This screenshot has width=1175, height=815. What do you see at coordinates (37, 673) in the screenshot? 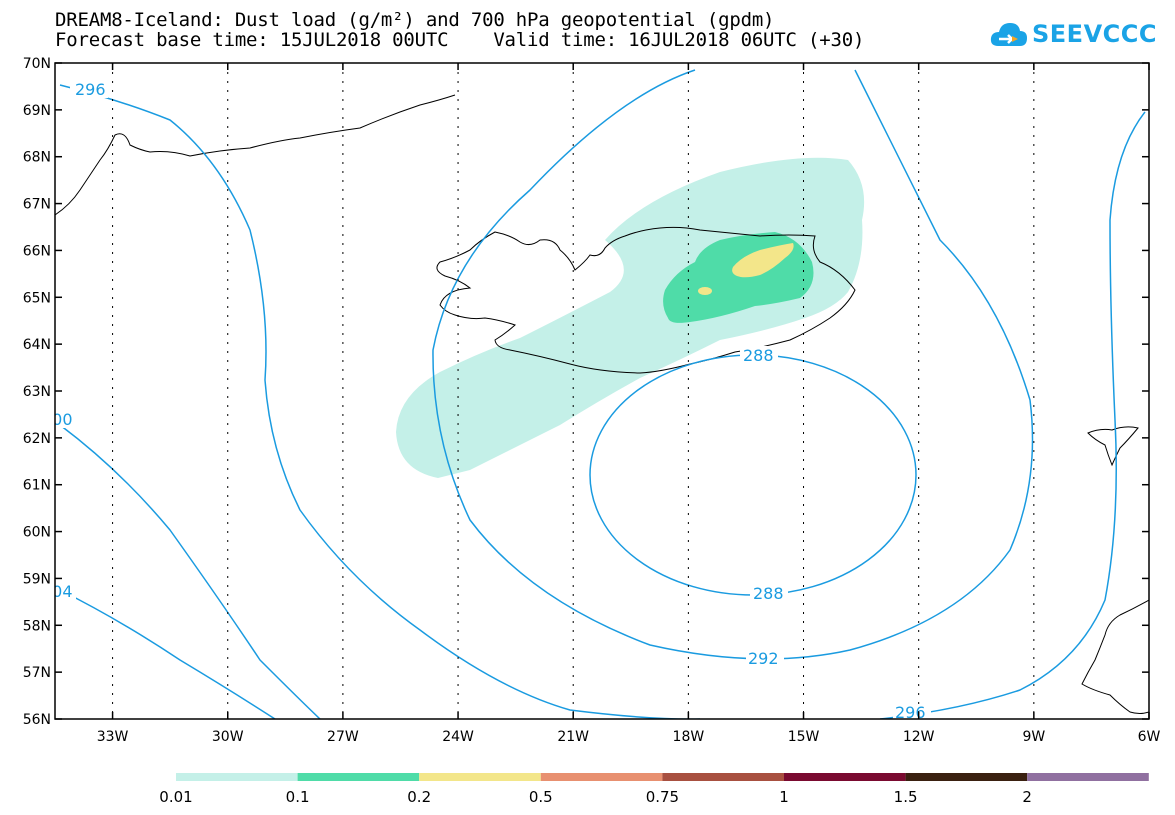
I see `lat-label: 57N` at bounding box center [37, 673].